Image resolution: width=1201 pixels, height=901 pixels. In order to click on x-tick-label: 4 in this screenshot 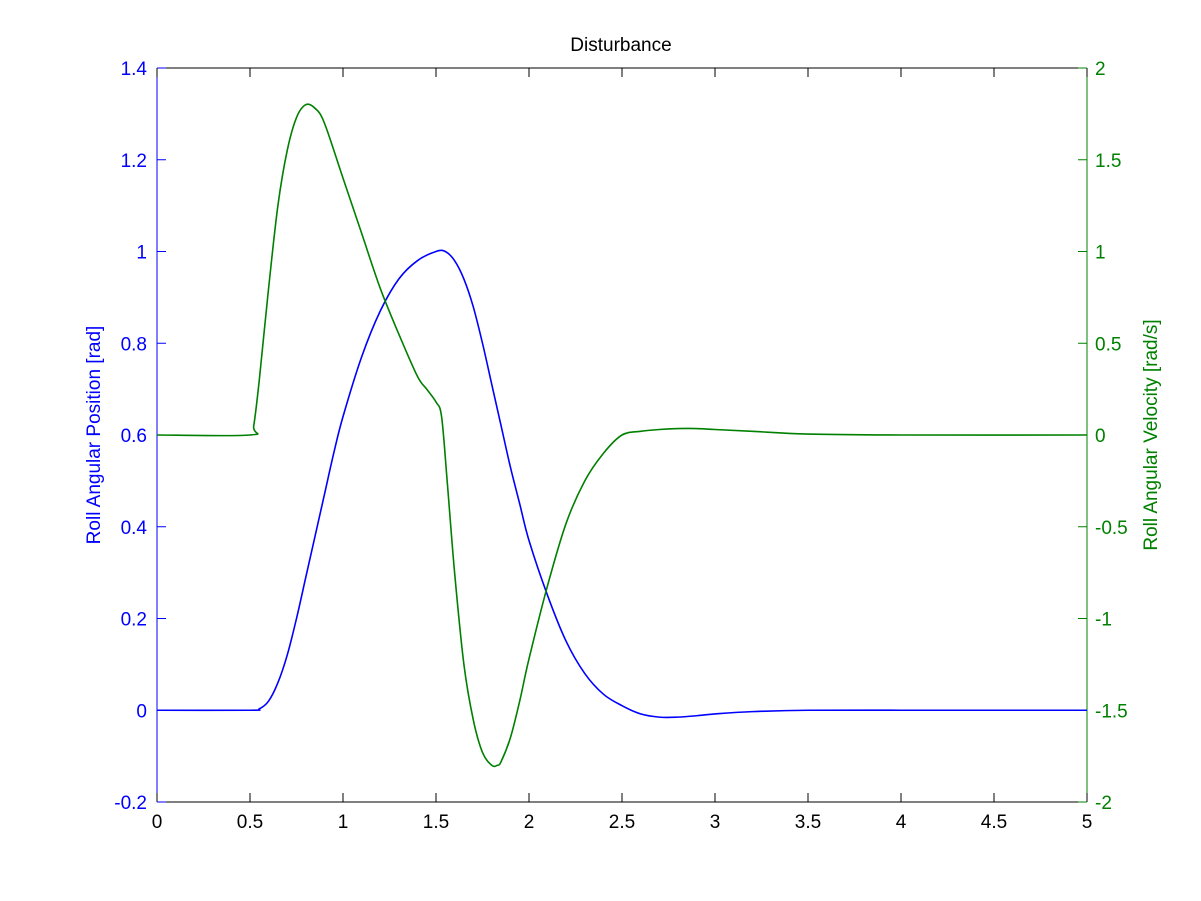, I will do `click(901, 822)`.